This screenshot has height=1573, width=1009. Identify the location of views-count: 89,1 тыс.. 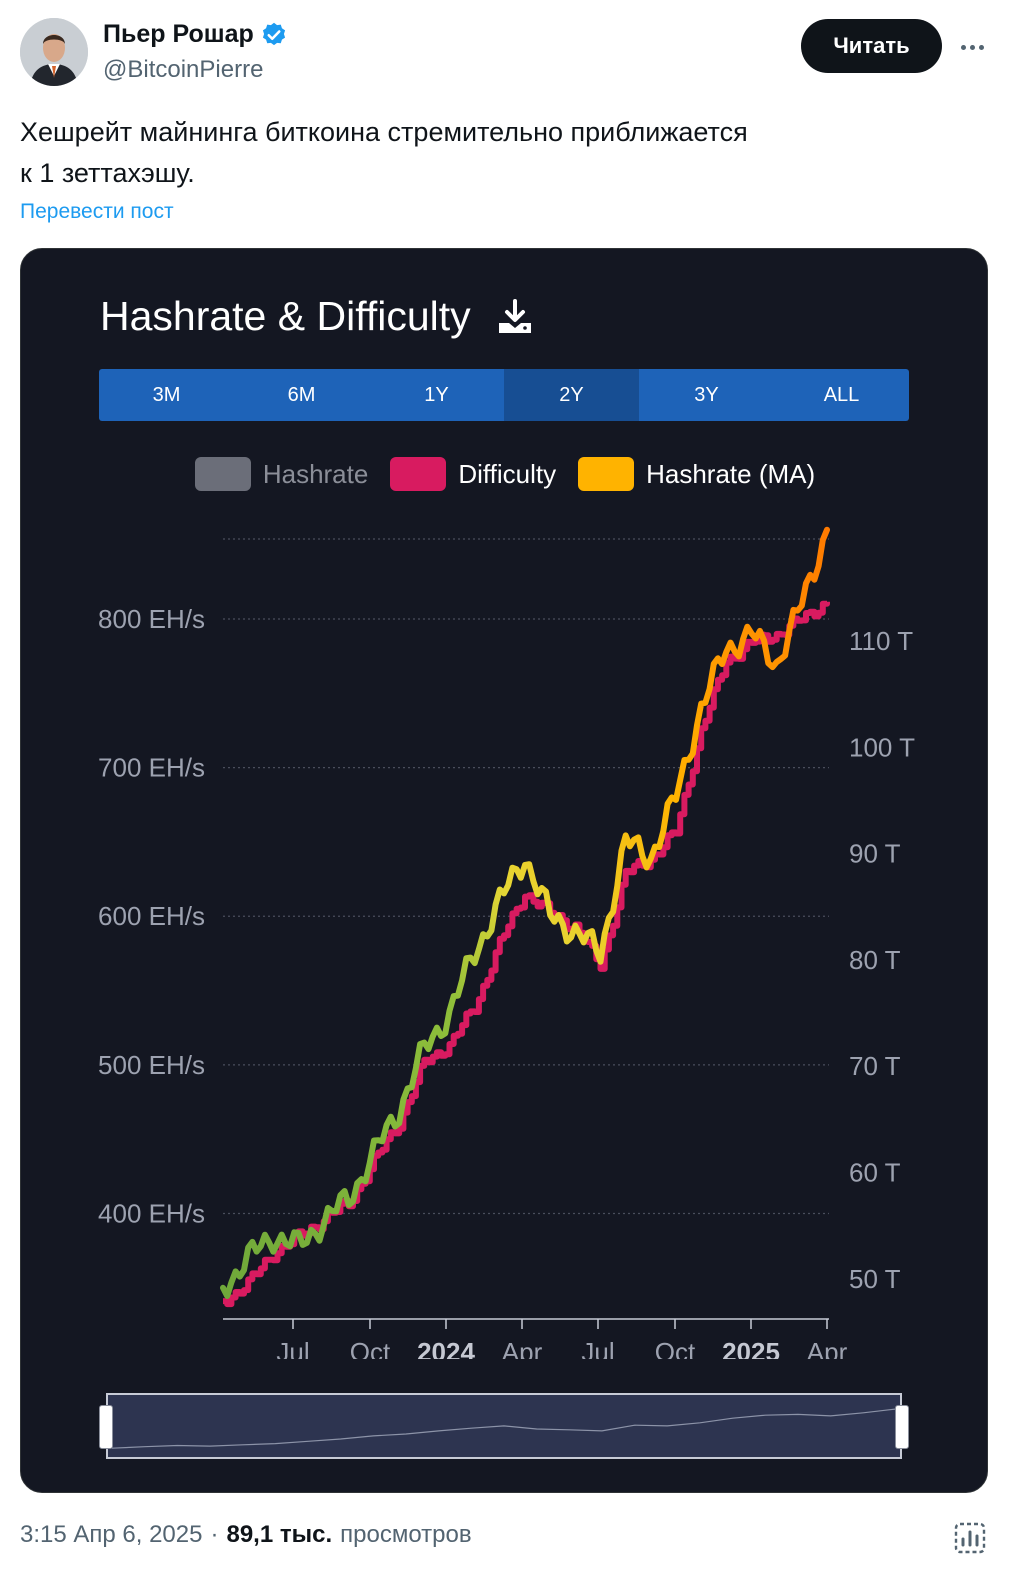
(279, 1534).